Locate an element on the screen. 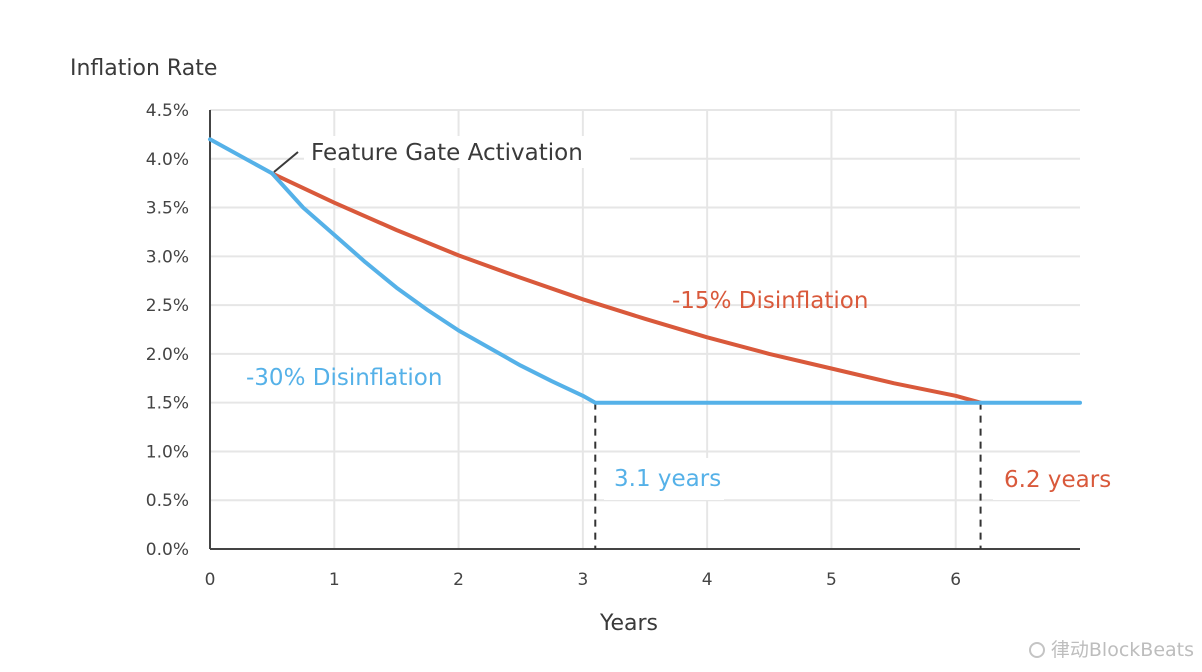  brand-logo-icon is located at coordinates (1036, 650).